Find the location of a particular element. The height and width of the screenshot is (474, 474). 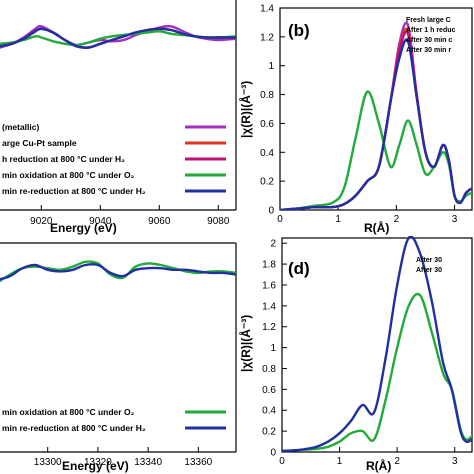

panel-d-y-tick-label: 1.6 is located at coordinates (269, 285).